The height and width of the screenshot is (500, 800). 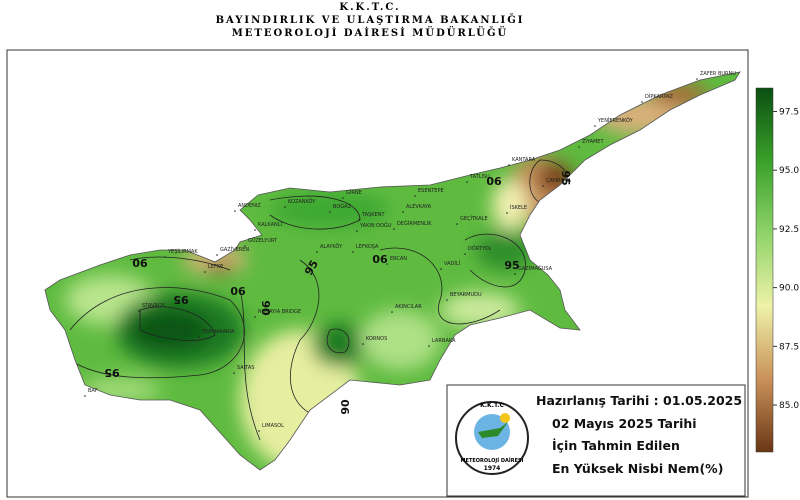 What do you see at coordinates (398, 259) in the screenshot?
I see `place-label: ERCAN` at bounding box center [398, 259].